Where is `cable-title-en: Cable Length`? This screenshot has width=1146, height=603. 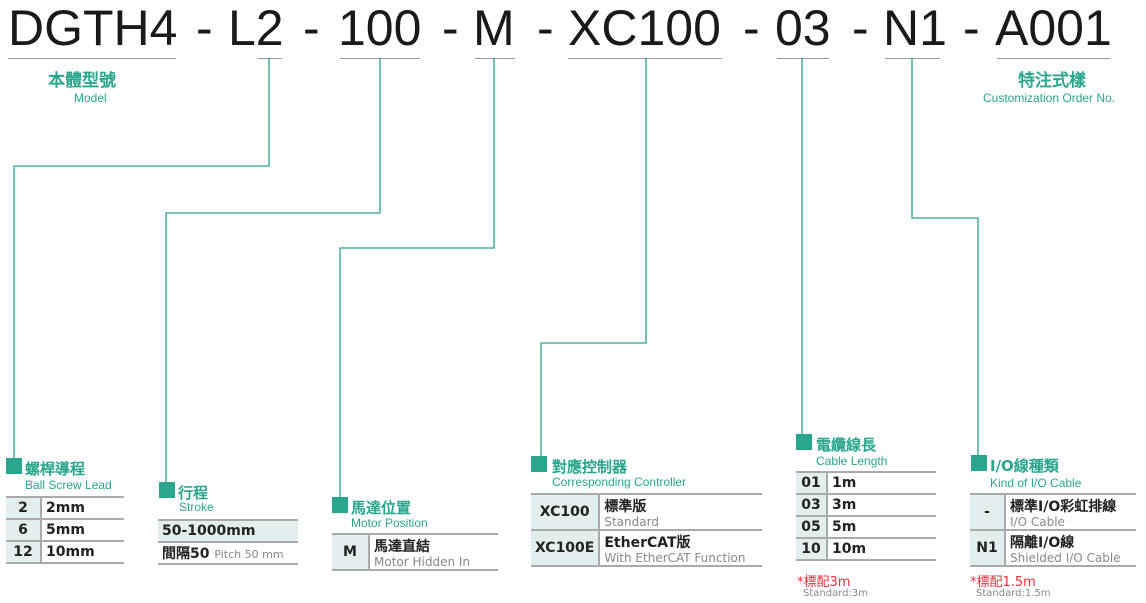 cable-title-en: Cable Length is located at coordinates (852, 461).